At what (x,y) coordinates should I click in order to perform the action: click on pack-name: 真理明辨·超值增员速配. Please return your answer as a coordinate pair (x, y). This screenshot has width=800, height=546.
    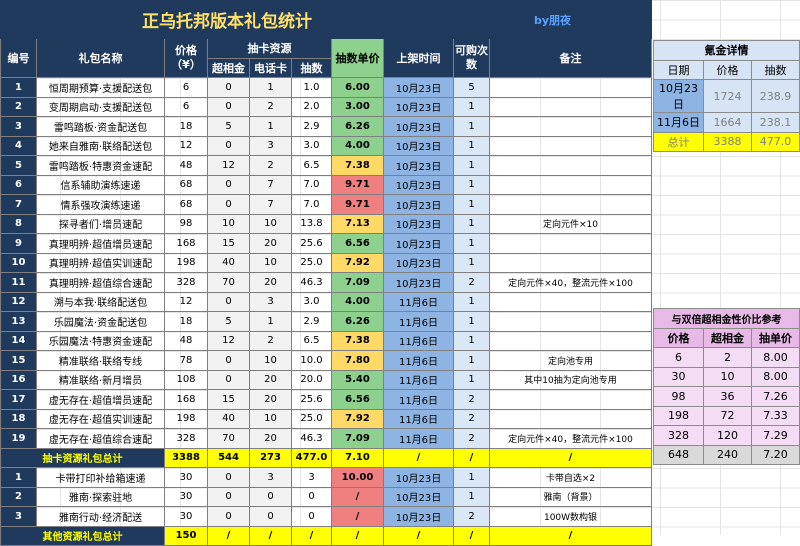
    Looking at the image, I should click on (100, 243).